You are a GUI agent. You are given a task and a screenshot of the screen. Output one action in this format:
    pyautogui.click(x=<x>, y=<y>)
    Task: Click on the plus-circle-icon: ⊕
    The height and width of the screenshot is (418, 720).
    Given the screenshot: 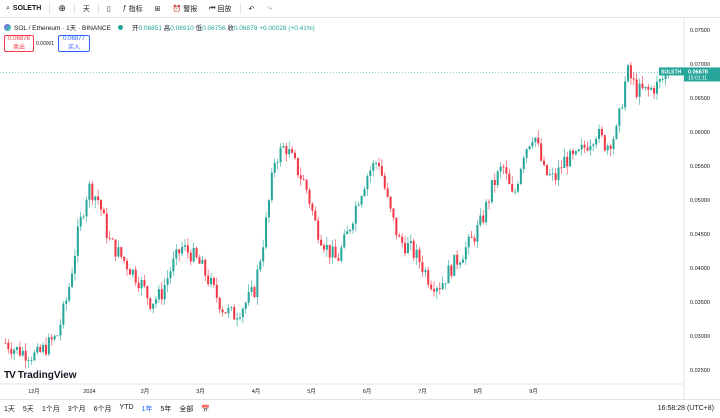 What is the action you would take?
    pyautogui.click(x=62, y=8)
    